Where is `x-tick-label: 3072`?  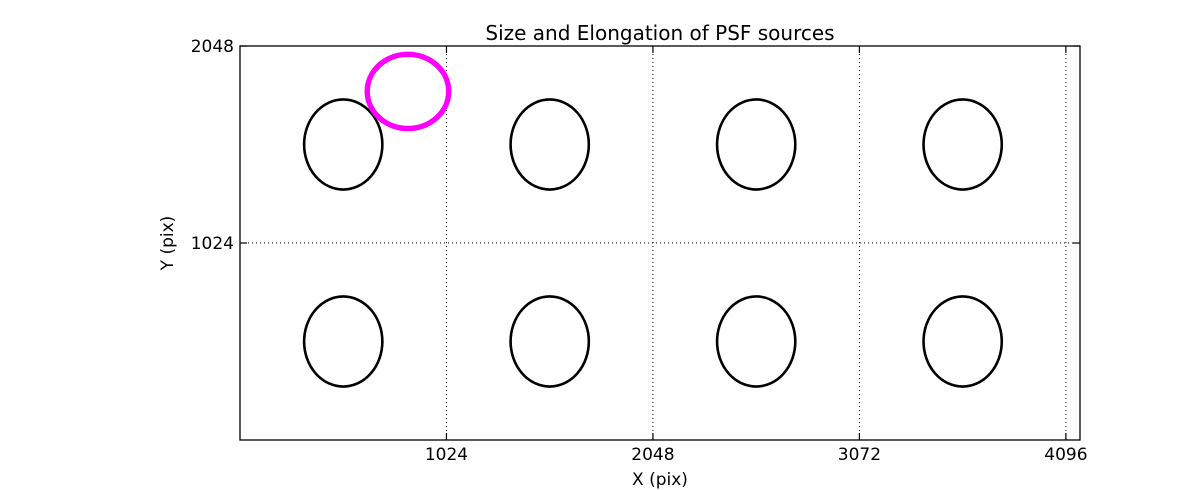 x-tick-label: 3072 is located at coordinates (859, 455).